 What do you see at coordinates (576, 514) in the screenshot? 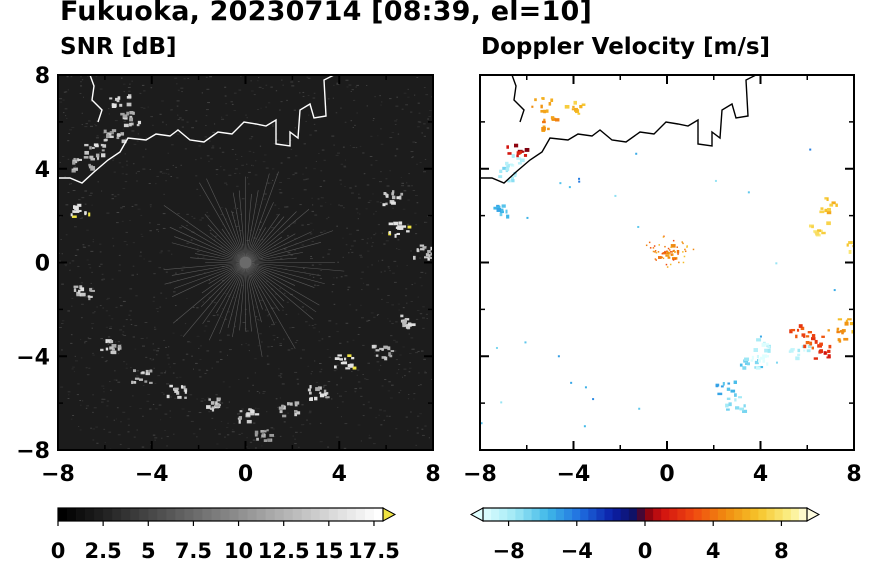
I see `doppler-colorbar-bin` at bounding box center [576, 514].